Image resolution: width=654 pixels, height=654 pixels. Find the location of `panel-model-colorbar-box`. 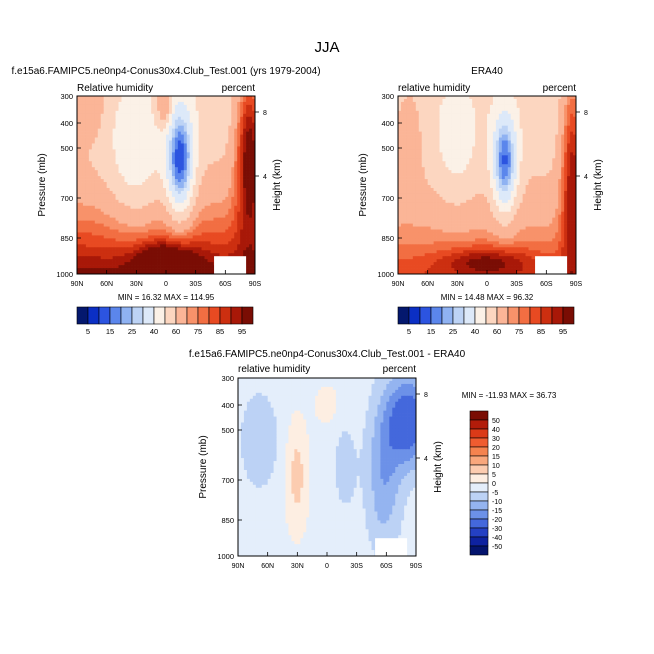

panel-model-colorbar-box is located at coordinates (181, 315).